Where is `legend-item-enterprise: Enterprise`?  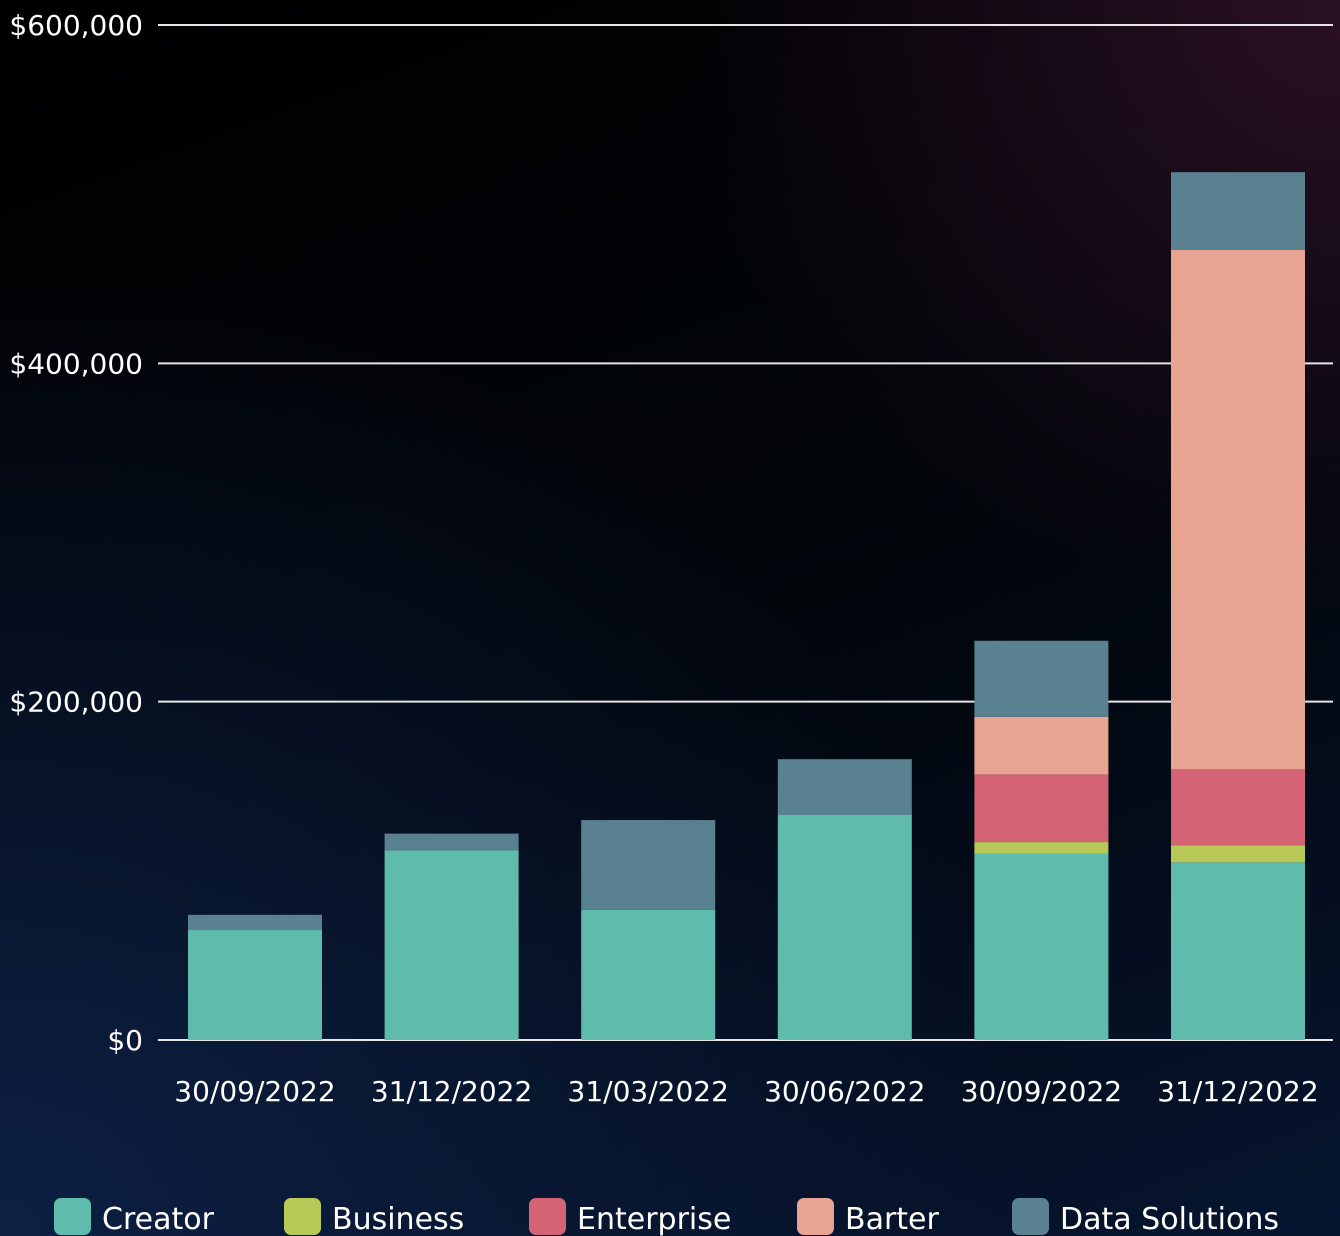
legend-item-enterprise: Enterprise is located at coordinates (630, 1217).